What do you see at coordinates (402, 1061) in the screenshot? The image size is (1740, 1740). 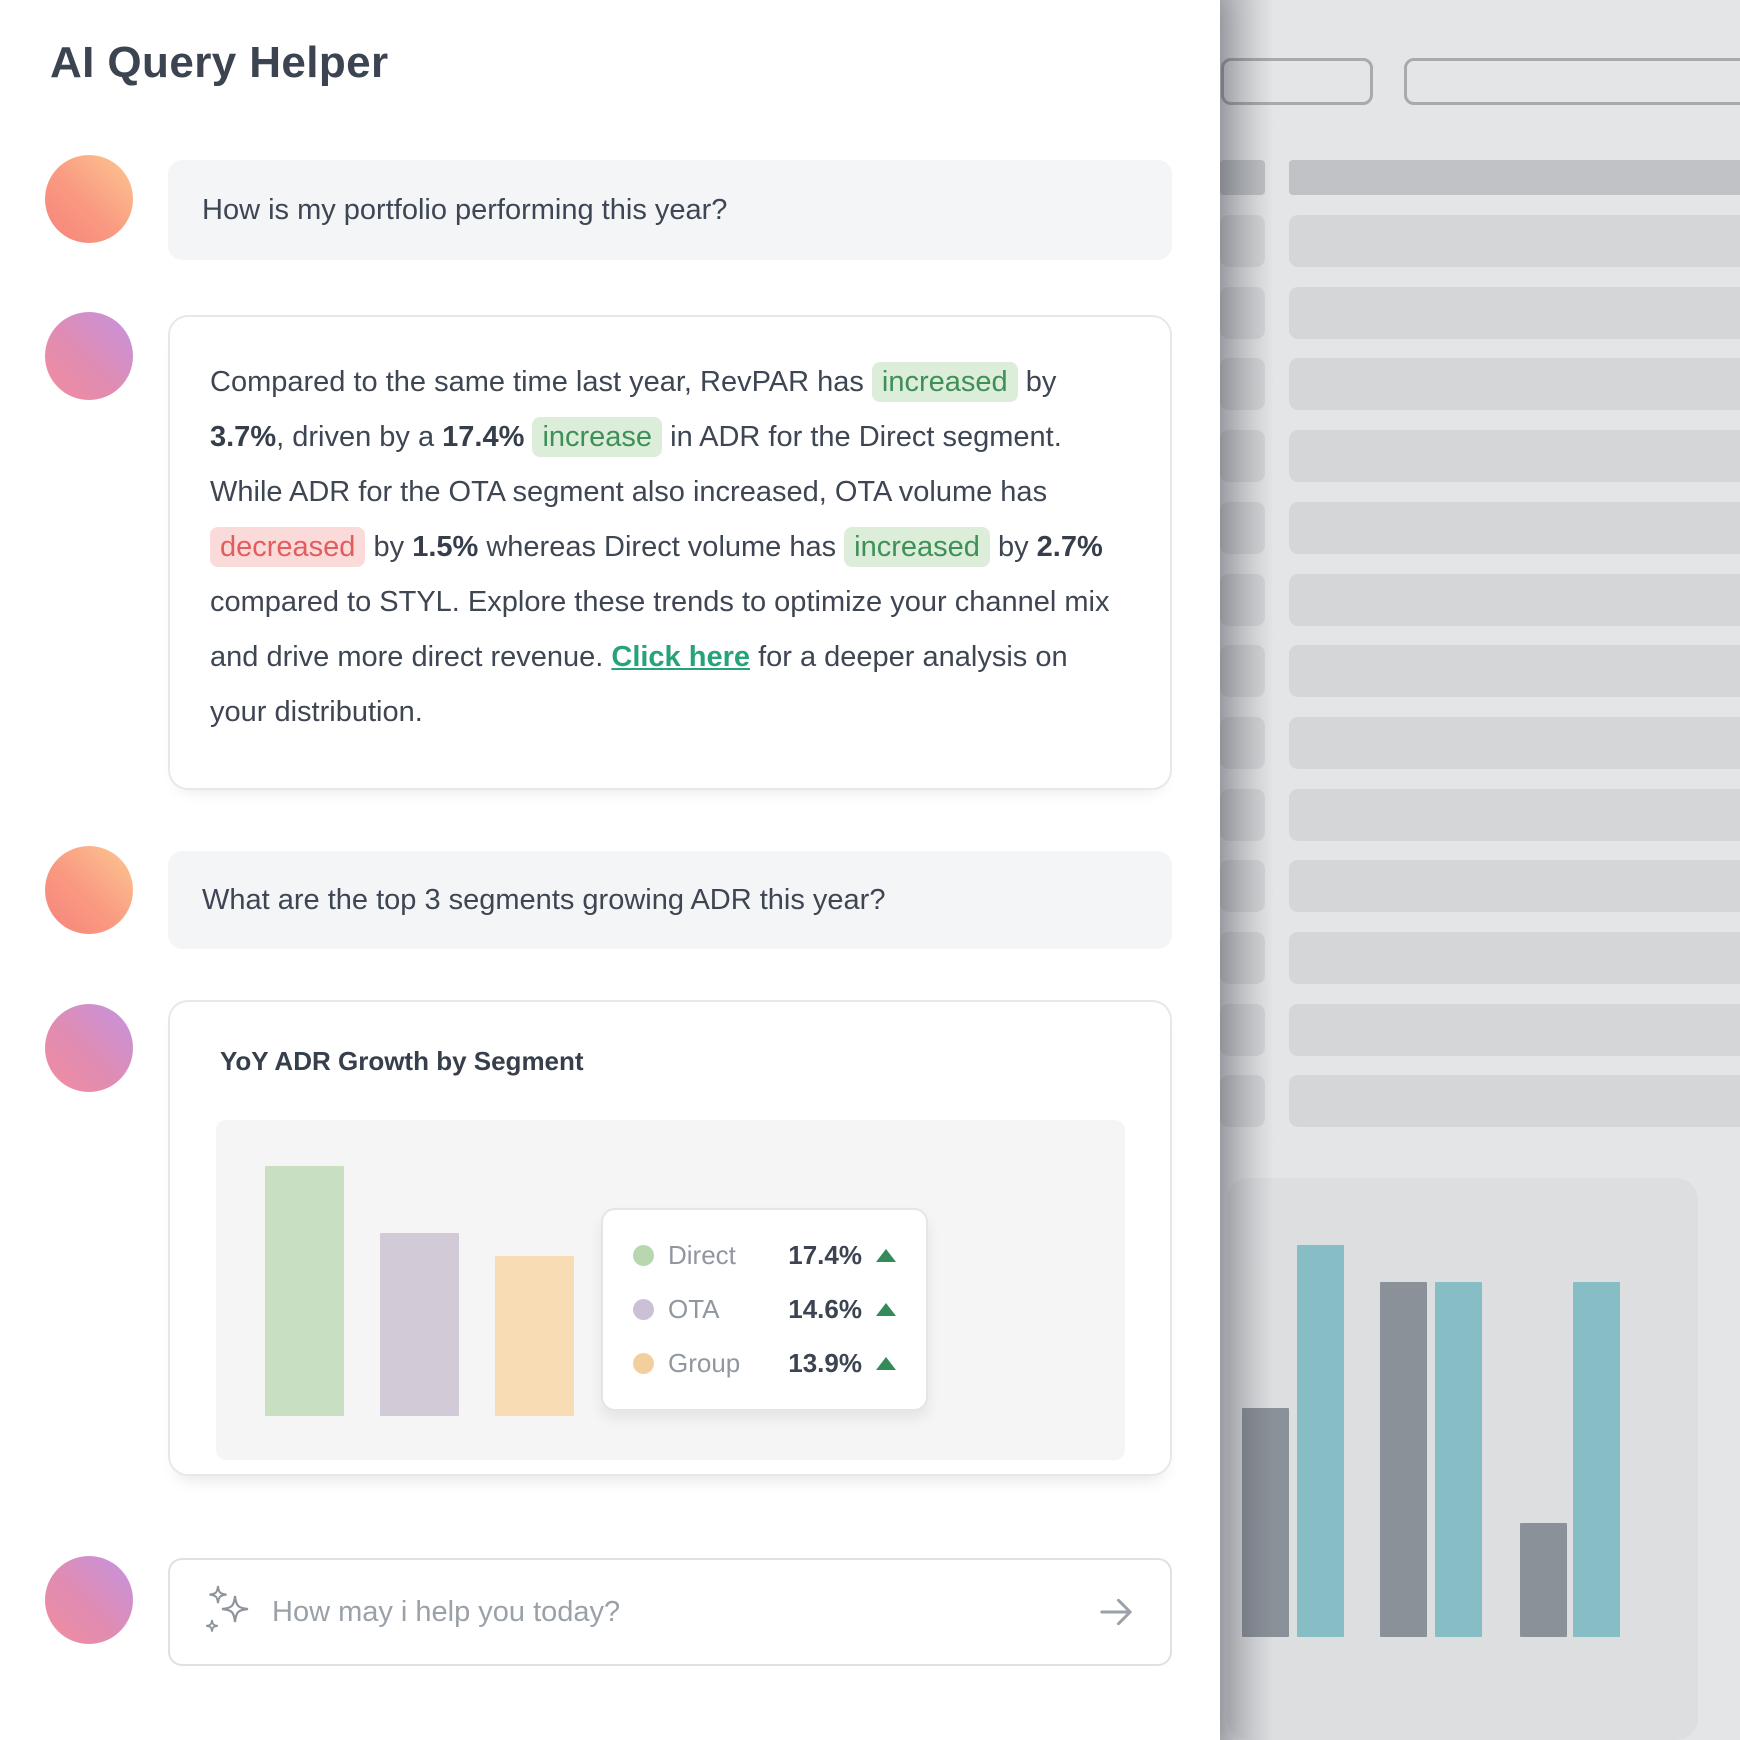 I see `chart-title: YoY ADR Growth by Segment` at bounding box center [402, 1061].